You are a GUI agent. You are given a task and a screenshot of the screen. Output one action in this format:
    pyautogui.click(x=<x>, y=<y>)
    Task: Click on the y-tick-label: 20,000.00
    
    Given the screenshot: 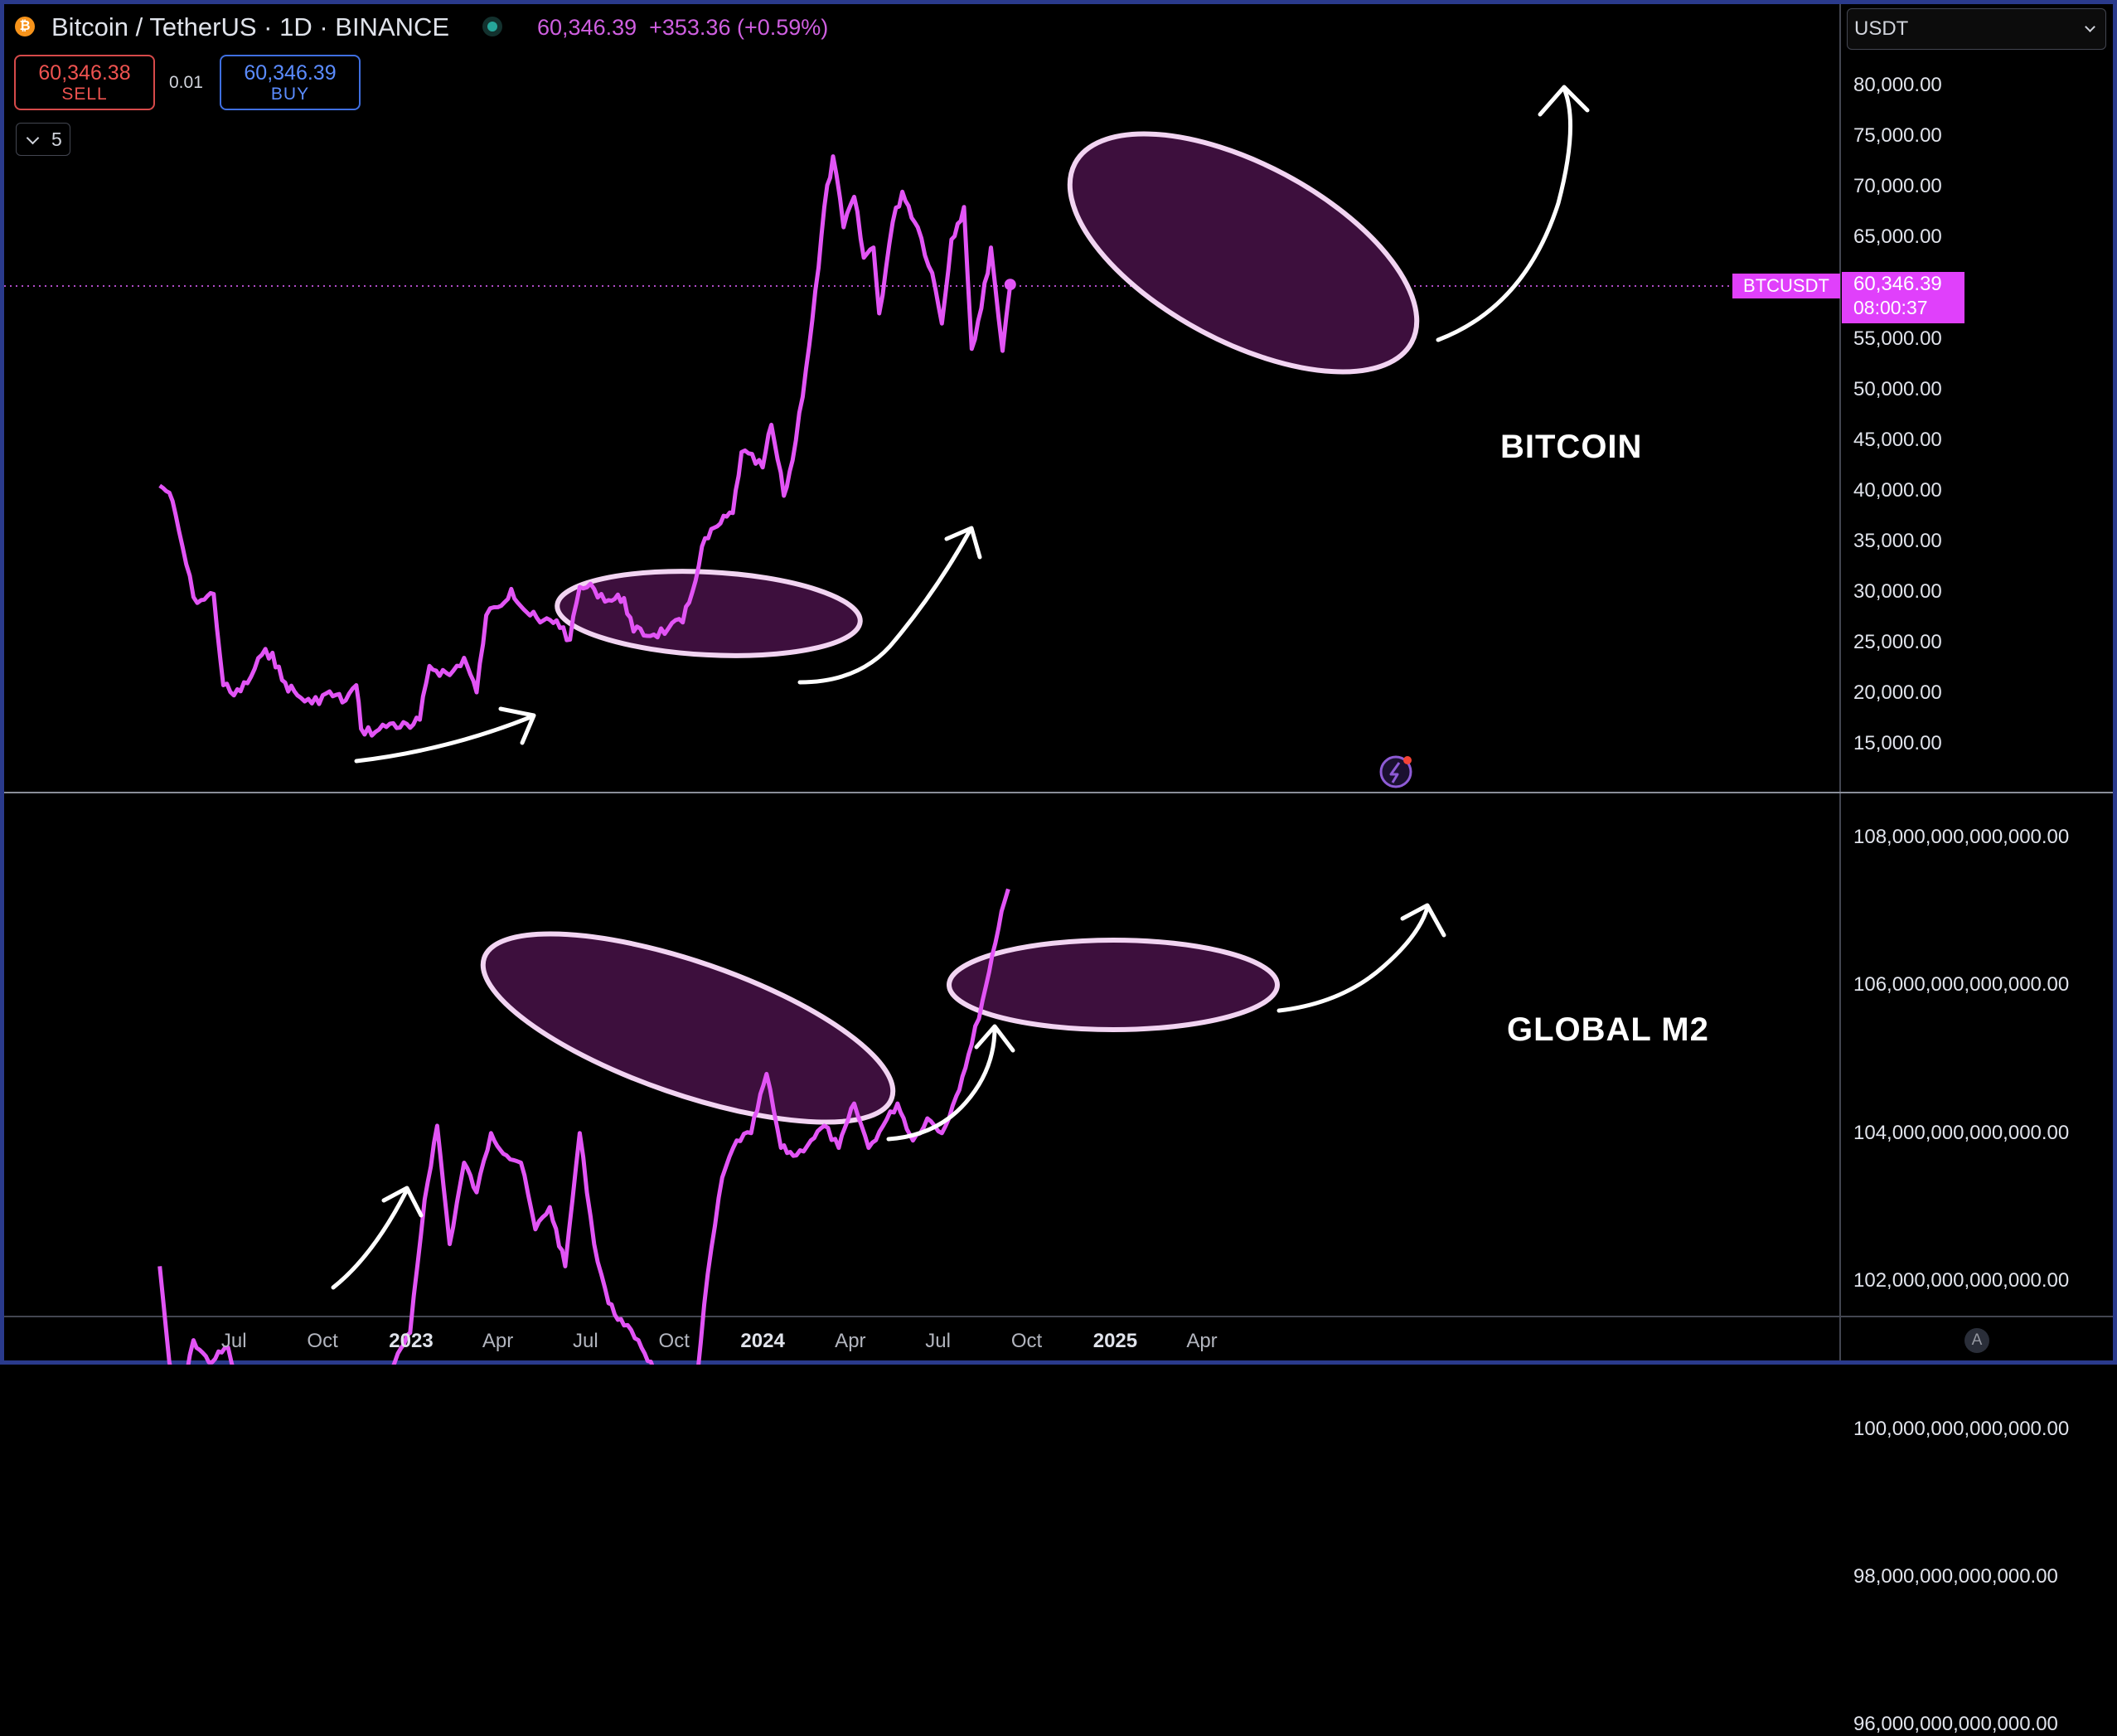 What is the action you would take?
    pyautogui.click(x=1897, y=693)
    